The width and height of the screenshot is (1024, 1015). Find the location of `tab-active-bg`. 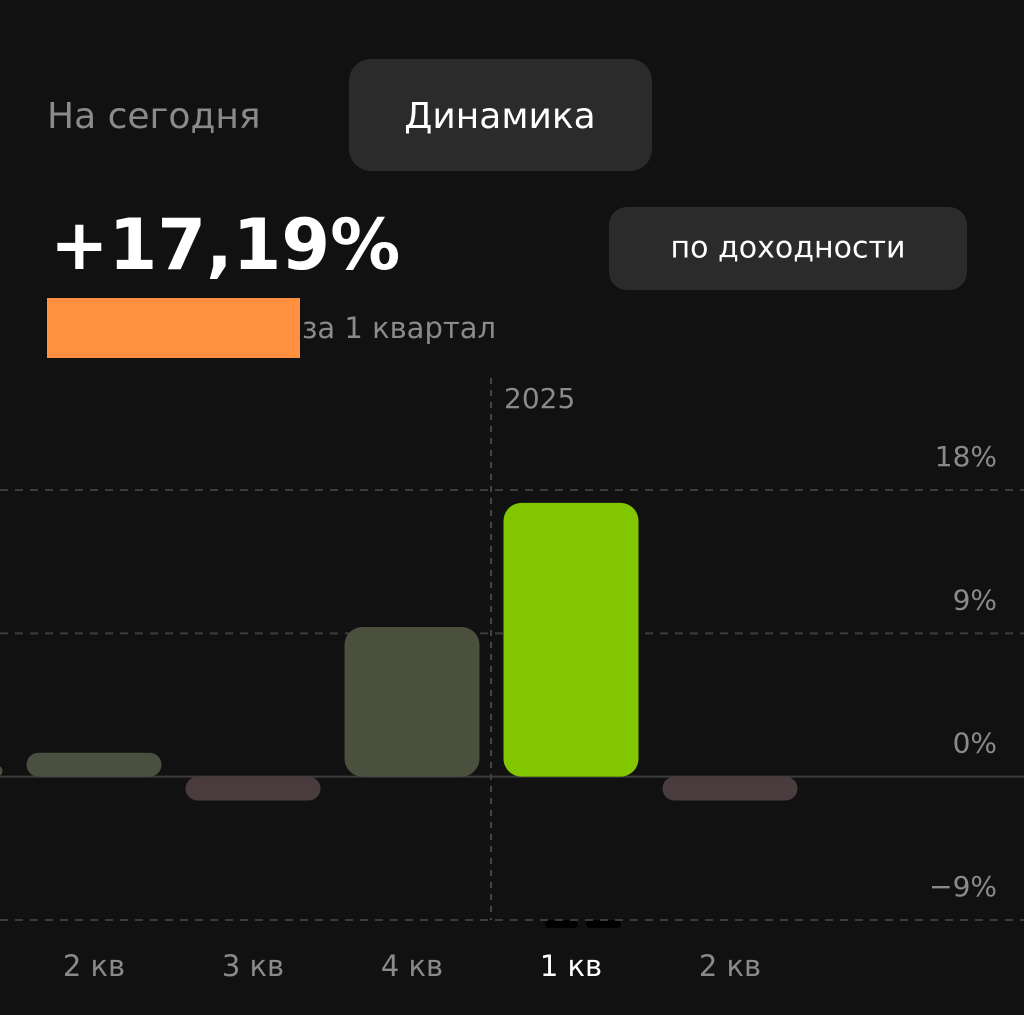

tab-active-bg is located at coordinates (500, 115).